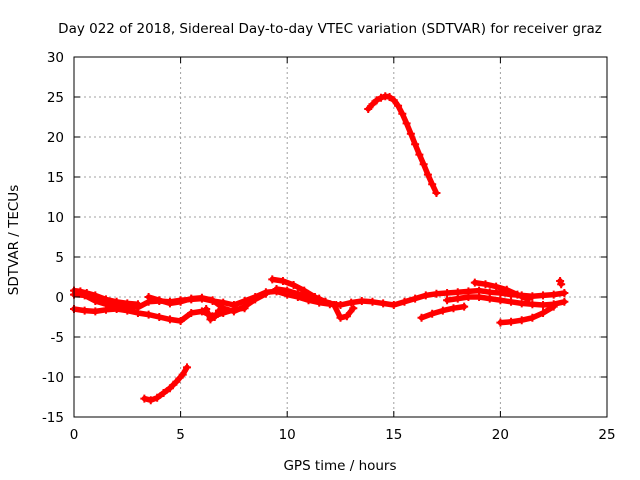  I want to click on series-late-high, so click(501, 291).